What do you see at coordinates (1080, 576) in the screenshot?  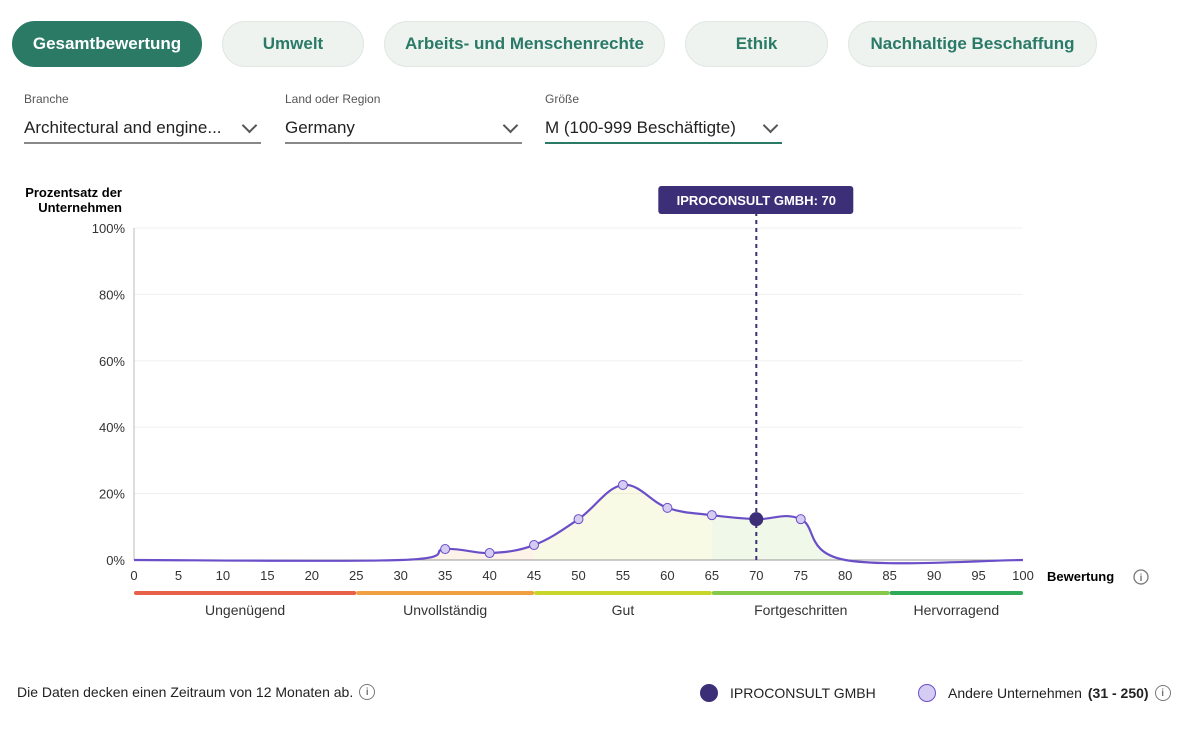 I see `x-axis-title: Bewertung` at bounding box center [1080, 576].